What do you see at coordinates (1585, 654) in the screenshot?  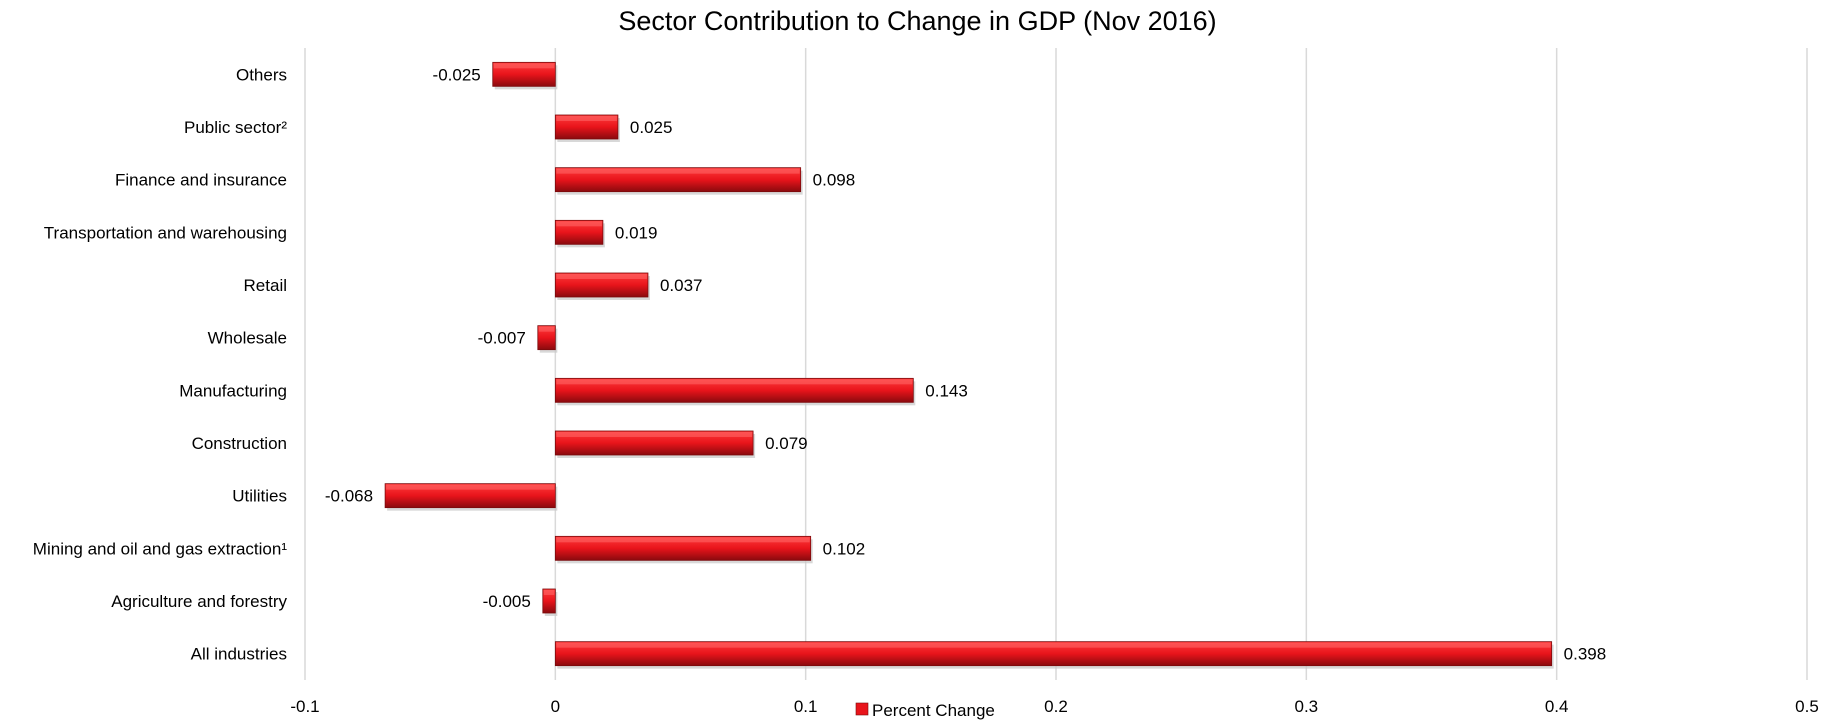 I see `data-label: 0.398` at bounding box center [1585, 654].